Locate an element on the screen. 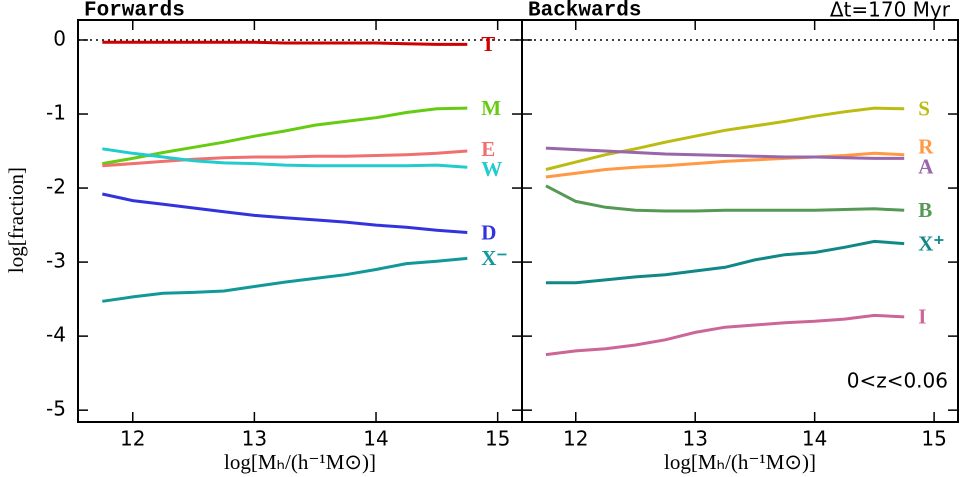  y-tick-label: -3 is located at coordinates (56, 261).